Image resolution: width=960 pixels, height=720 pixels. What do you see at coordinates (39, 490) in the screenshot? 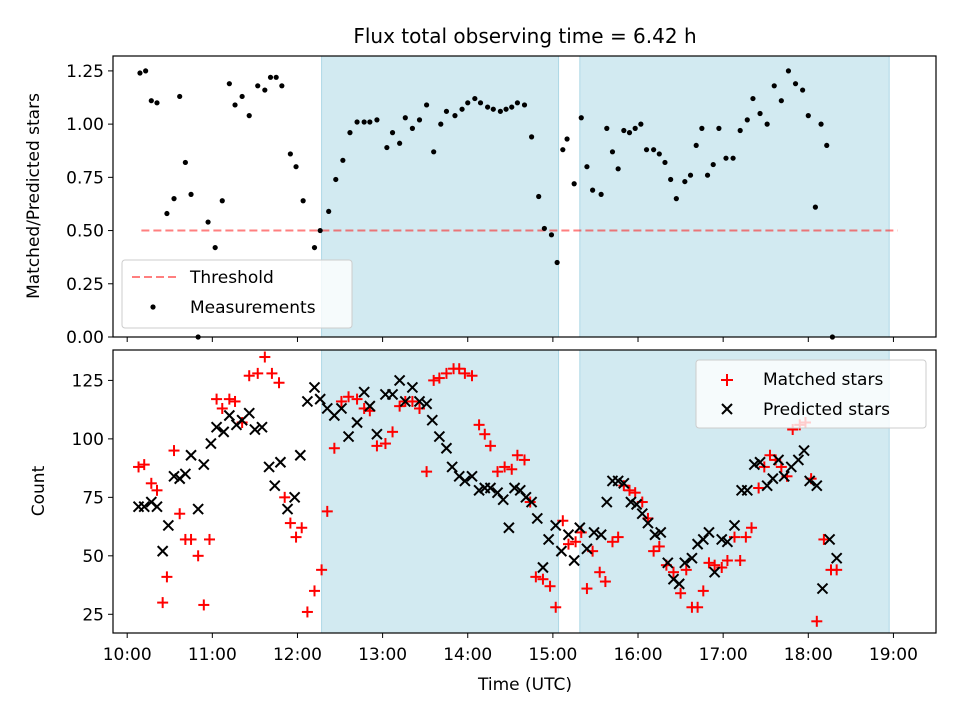
I see `count-y-axis-label: Count` at bounding box center [39, 490].